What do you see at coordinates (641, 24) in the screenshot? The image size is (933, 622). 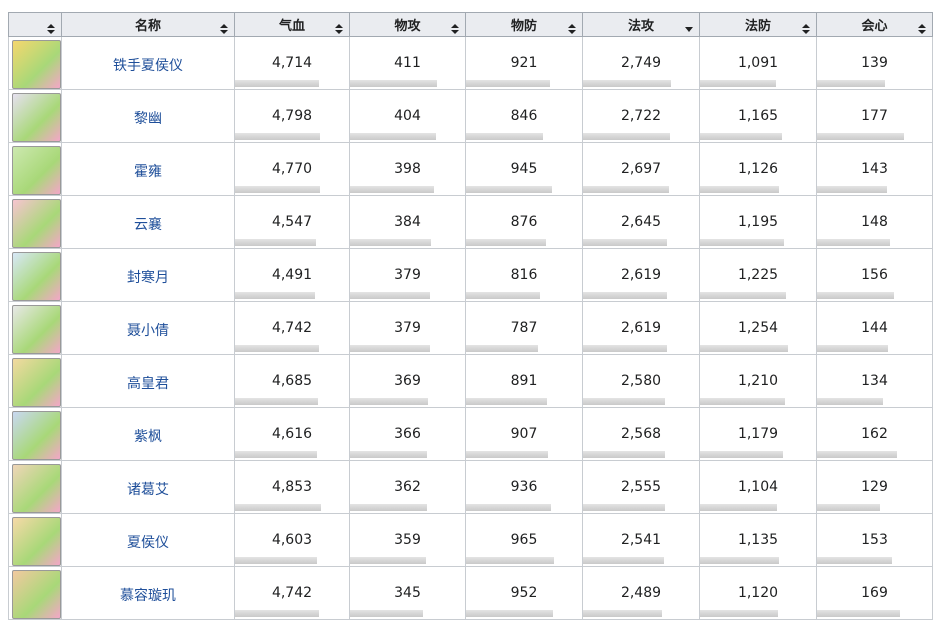 I see `column-header: 法攻` at bounding box center [641, 24].